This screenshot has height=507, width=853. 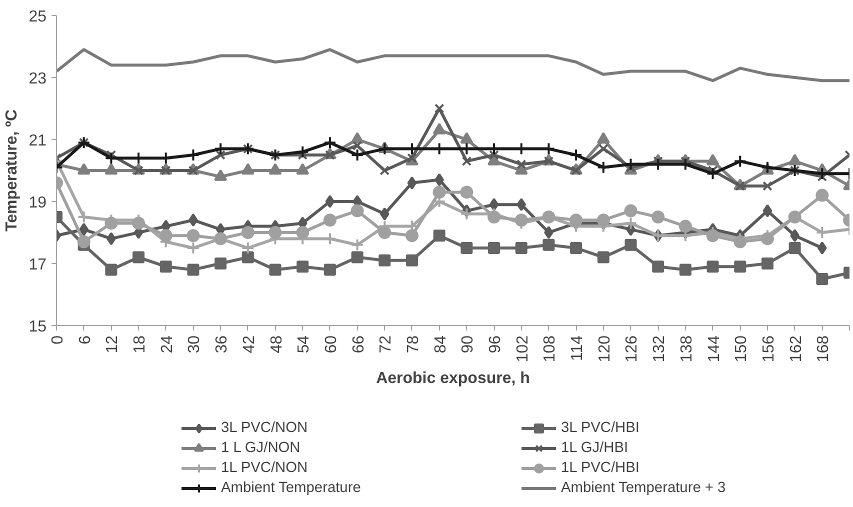 What do you see at coordinates (550, 348) in the screenshot?
I see `x-tick-label: 108` at bounding box center [550, 348].